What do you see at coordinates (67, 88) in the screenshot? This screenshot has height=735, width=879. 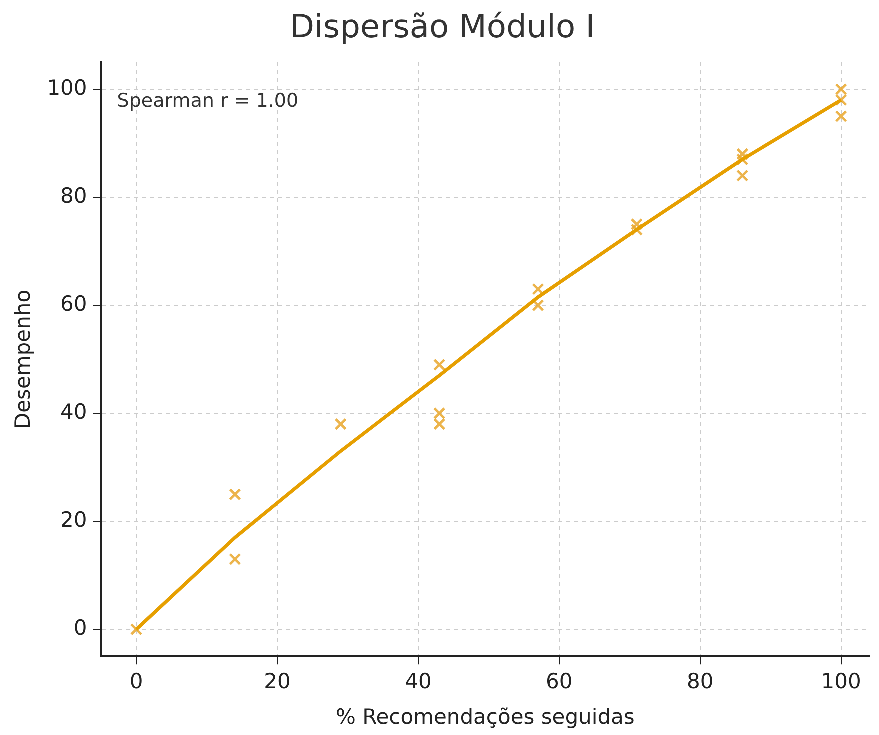 I see `y-tick-label: 100` at bounding box center [67, 88].